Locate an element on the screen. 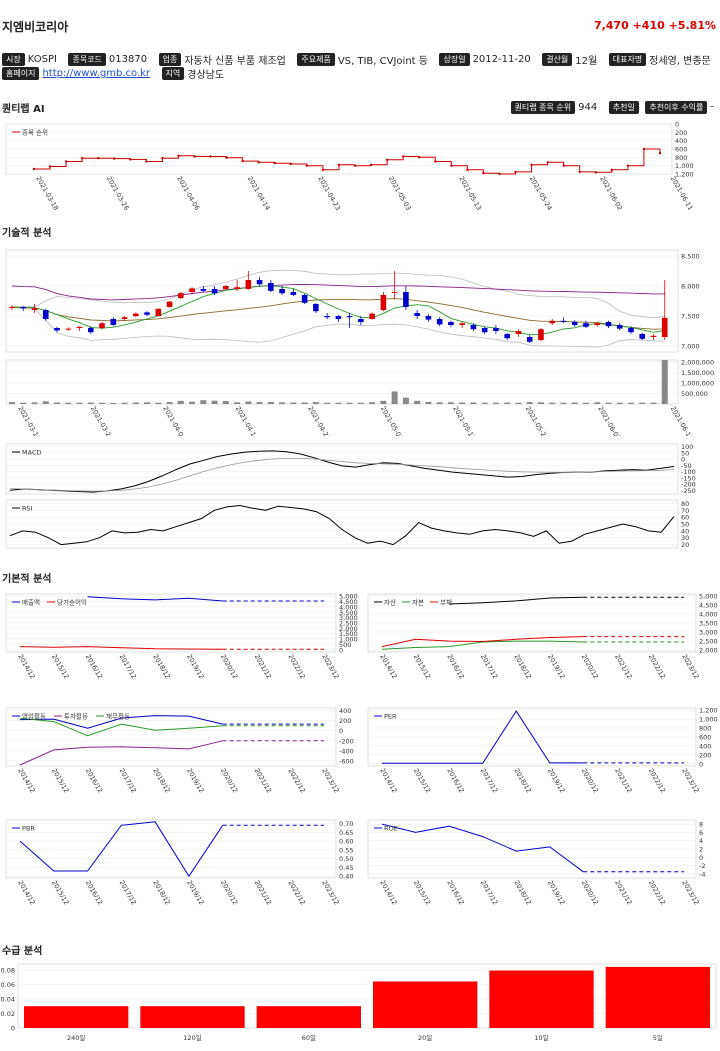  rsi-line is located at coordinates (342, 525).